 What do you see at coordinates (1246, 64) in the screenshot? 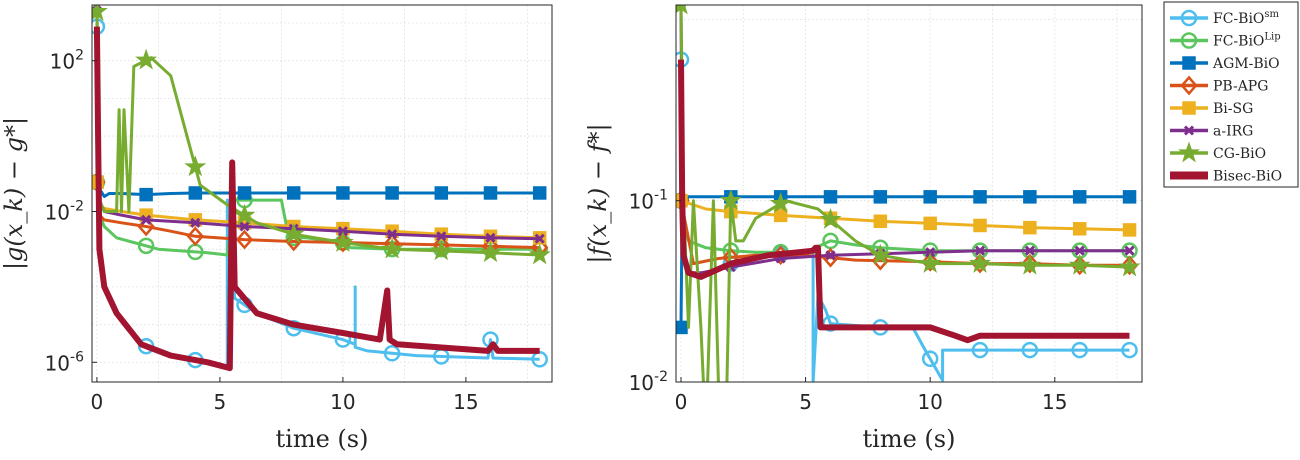
I see `legend-label: AGM-BiO` at bounding box center [1246, 64].